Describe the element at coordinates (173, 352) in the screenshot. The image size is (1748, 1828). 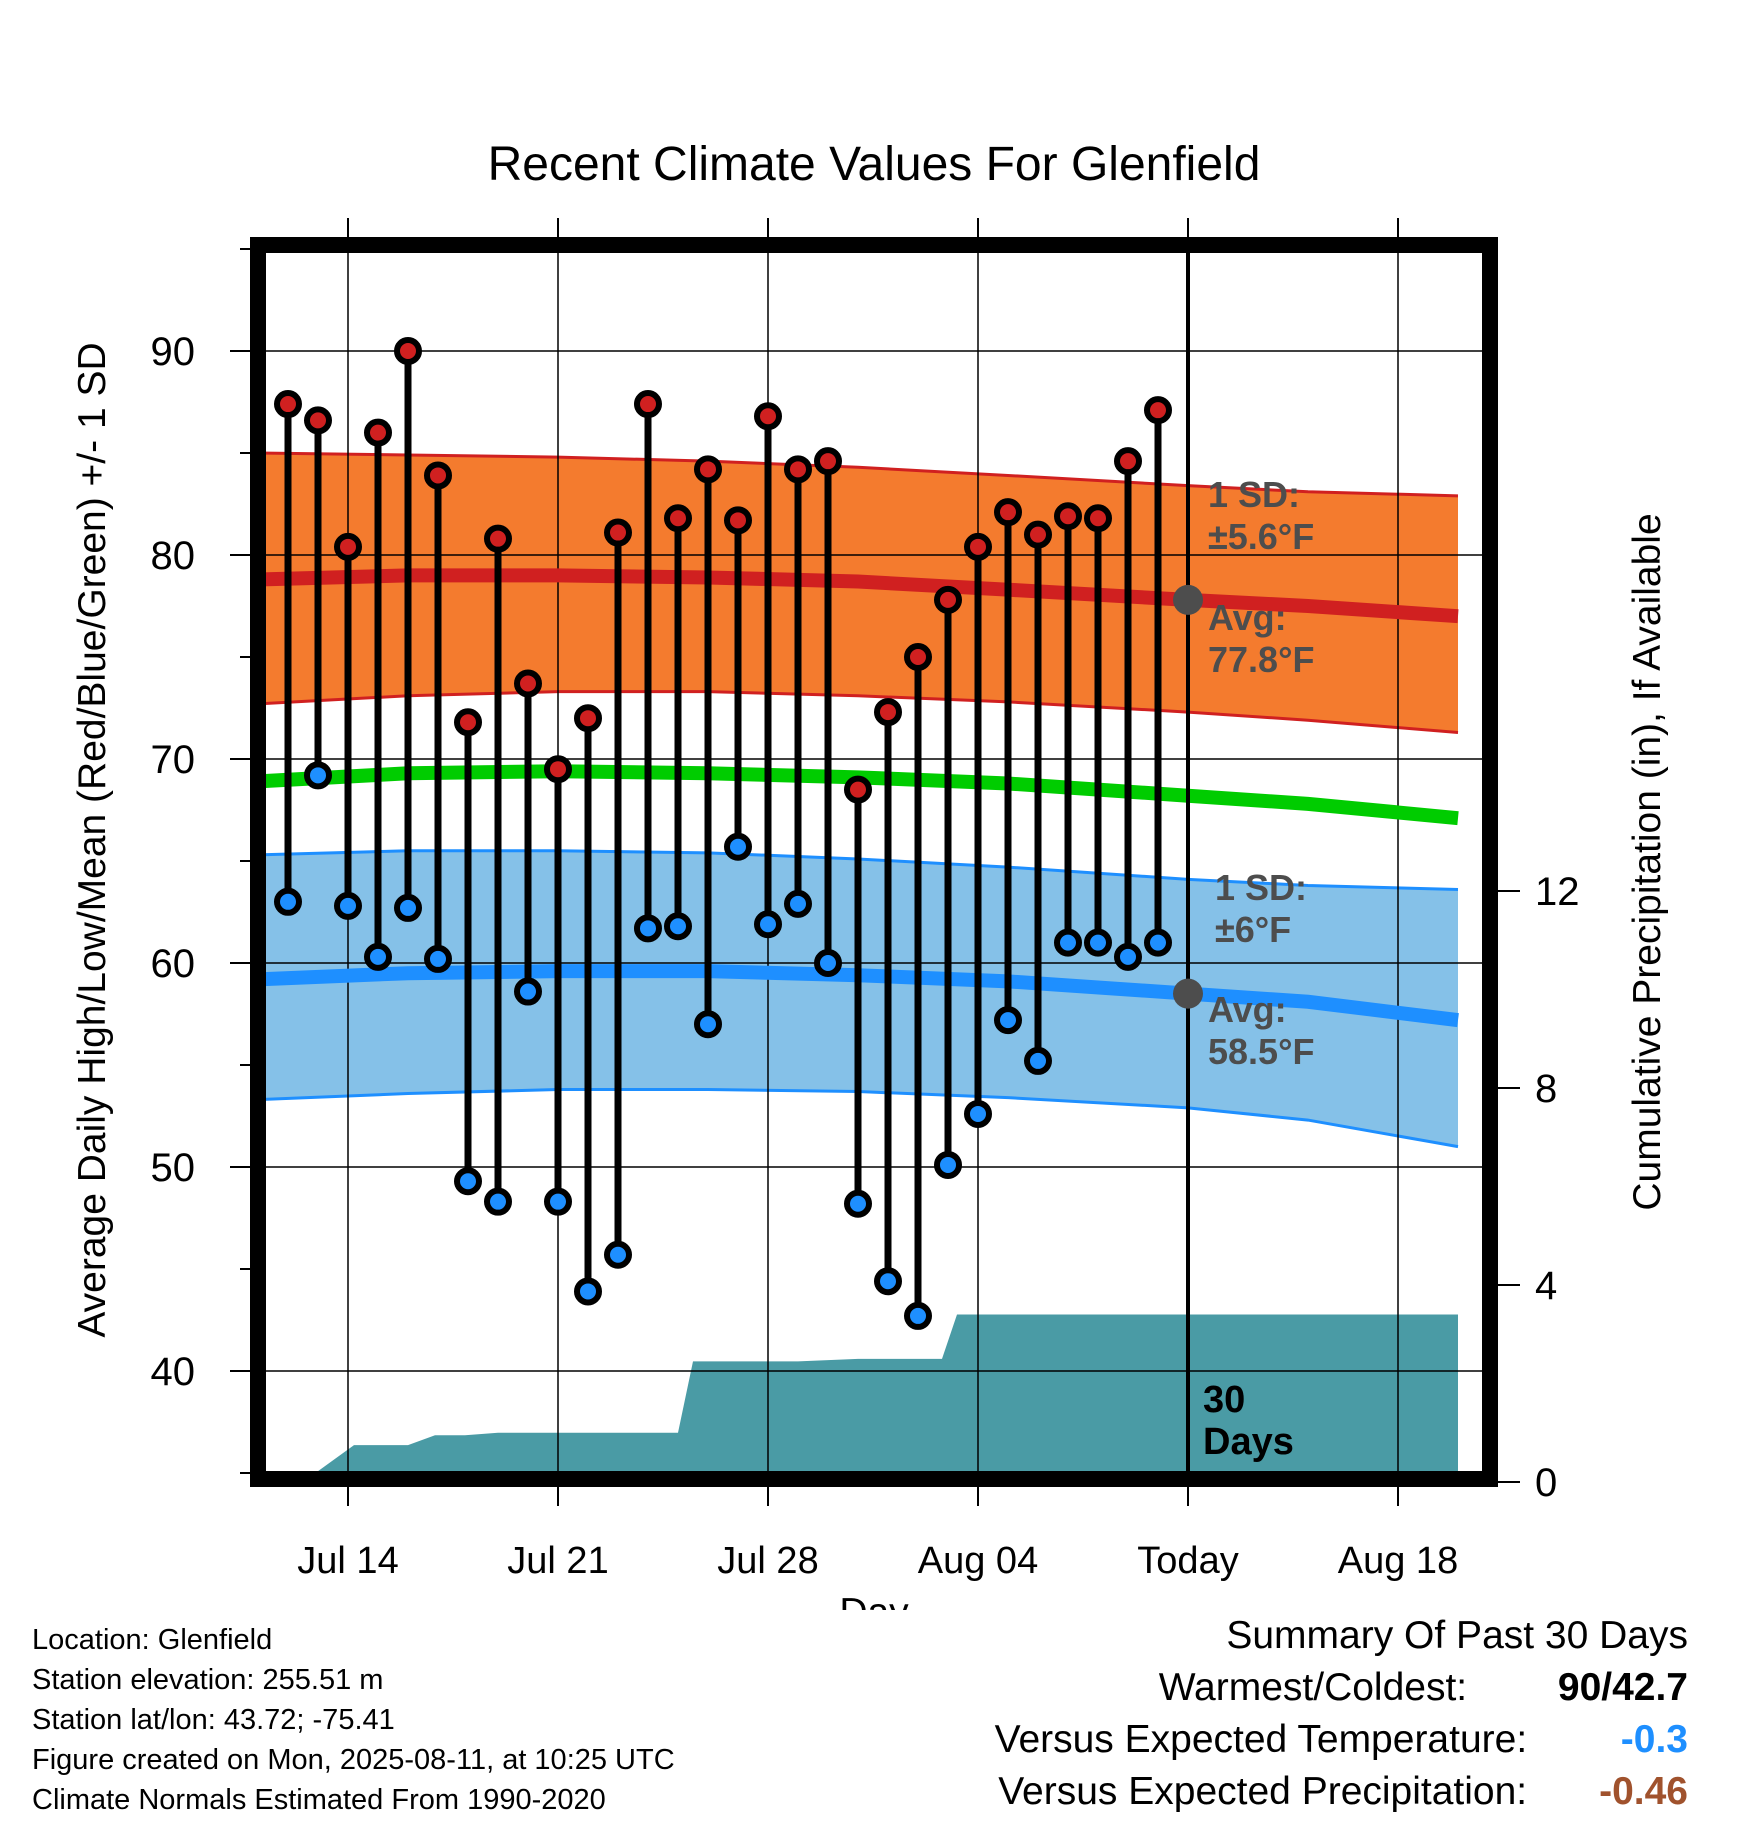
I see `y-tick-label: 90` at that location.